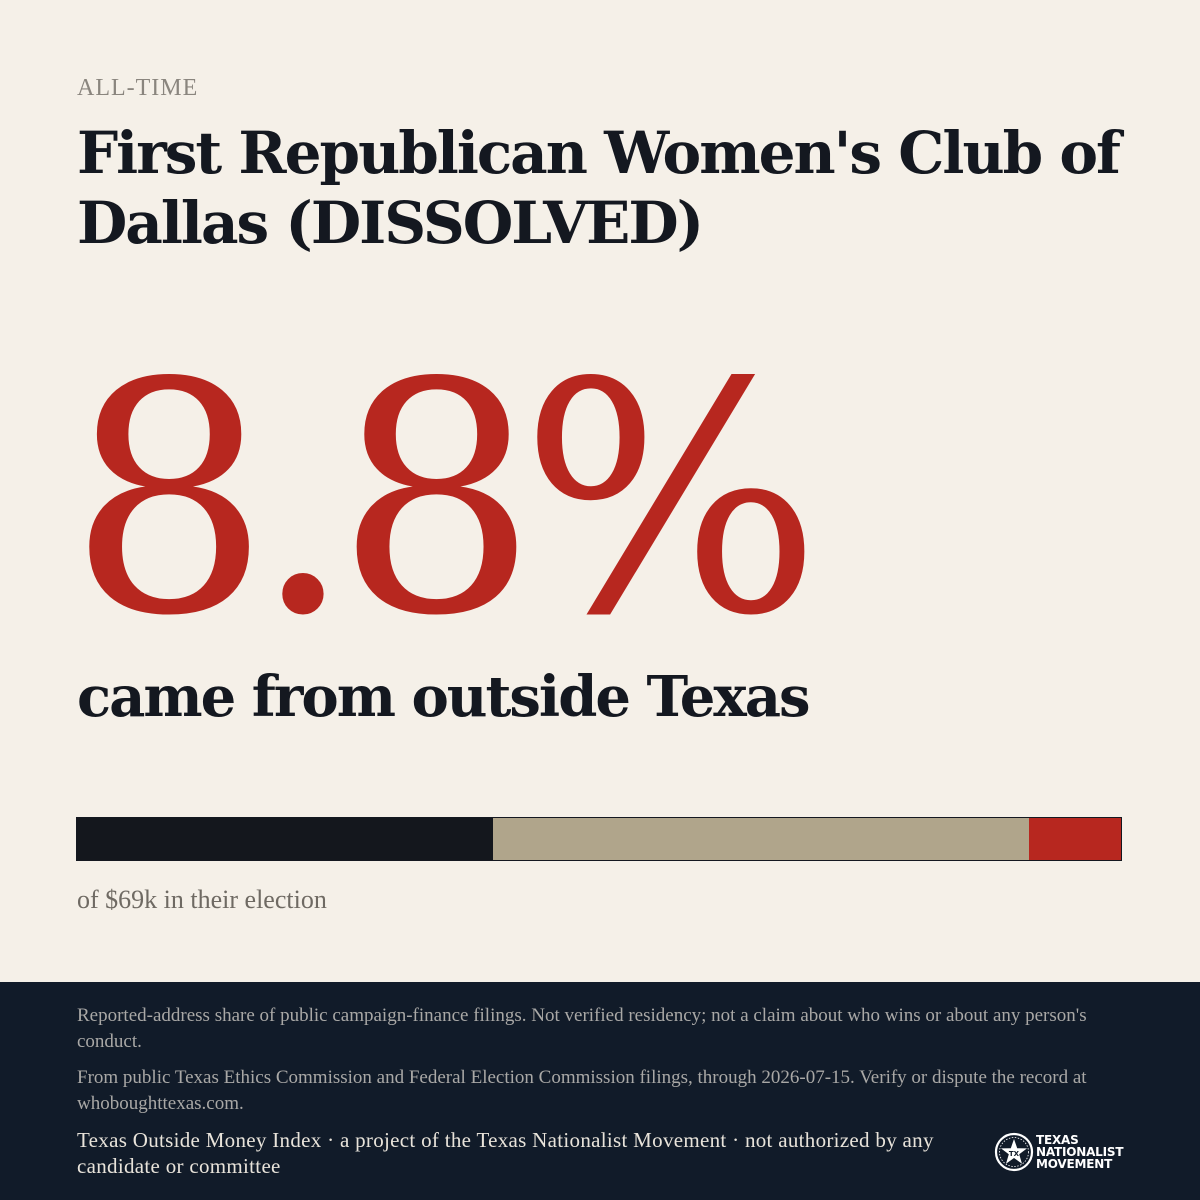 The height and width of the screenshot is (1200, 1200). Describe the element at coordinates (202, 899) in the screenshot. I see `bar-caption: of $69k in their election` at that location.